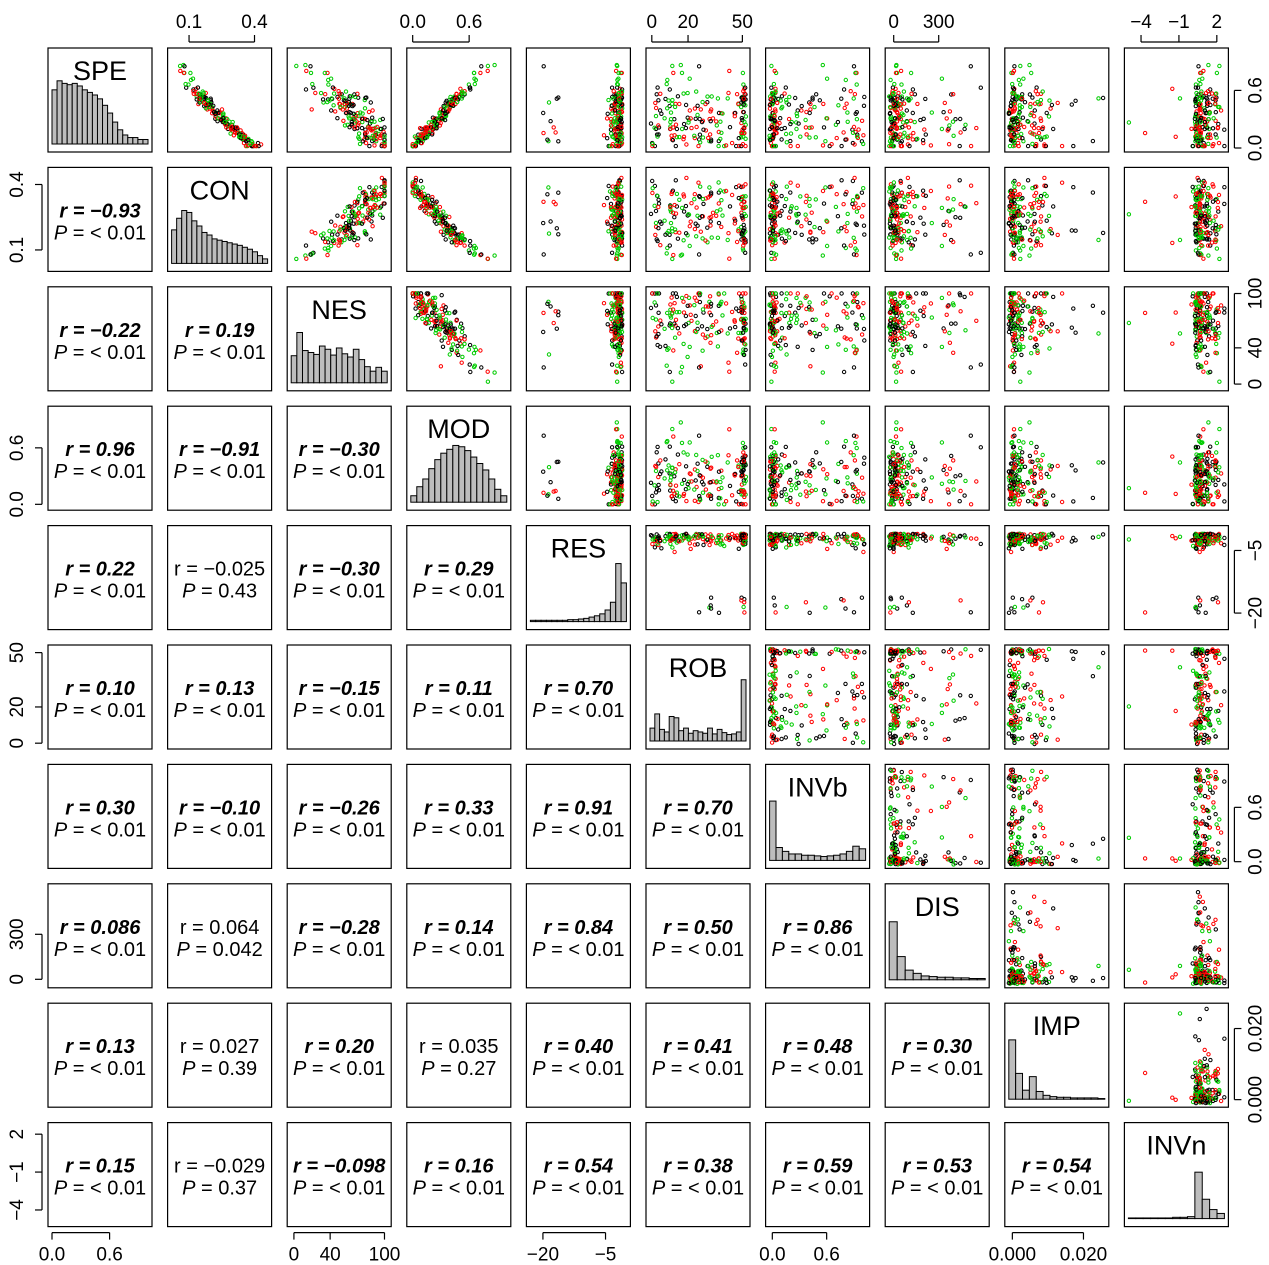  What do you see at coordinates (339, 450) in the screenshot?
I see `correlation-r: r = −0.30` at bounding box center [339, 450].